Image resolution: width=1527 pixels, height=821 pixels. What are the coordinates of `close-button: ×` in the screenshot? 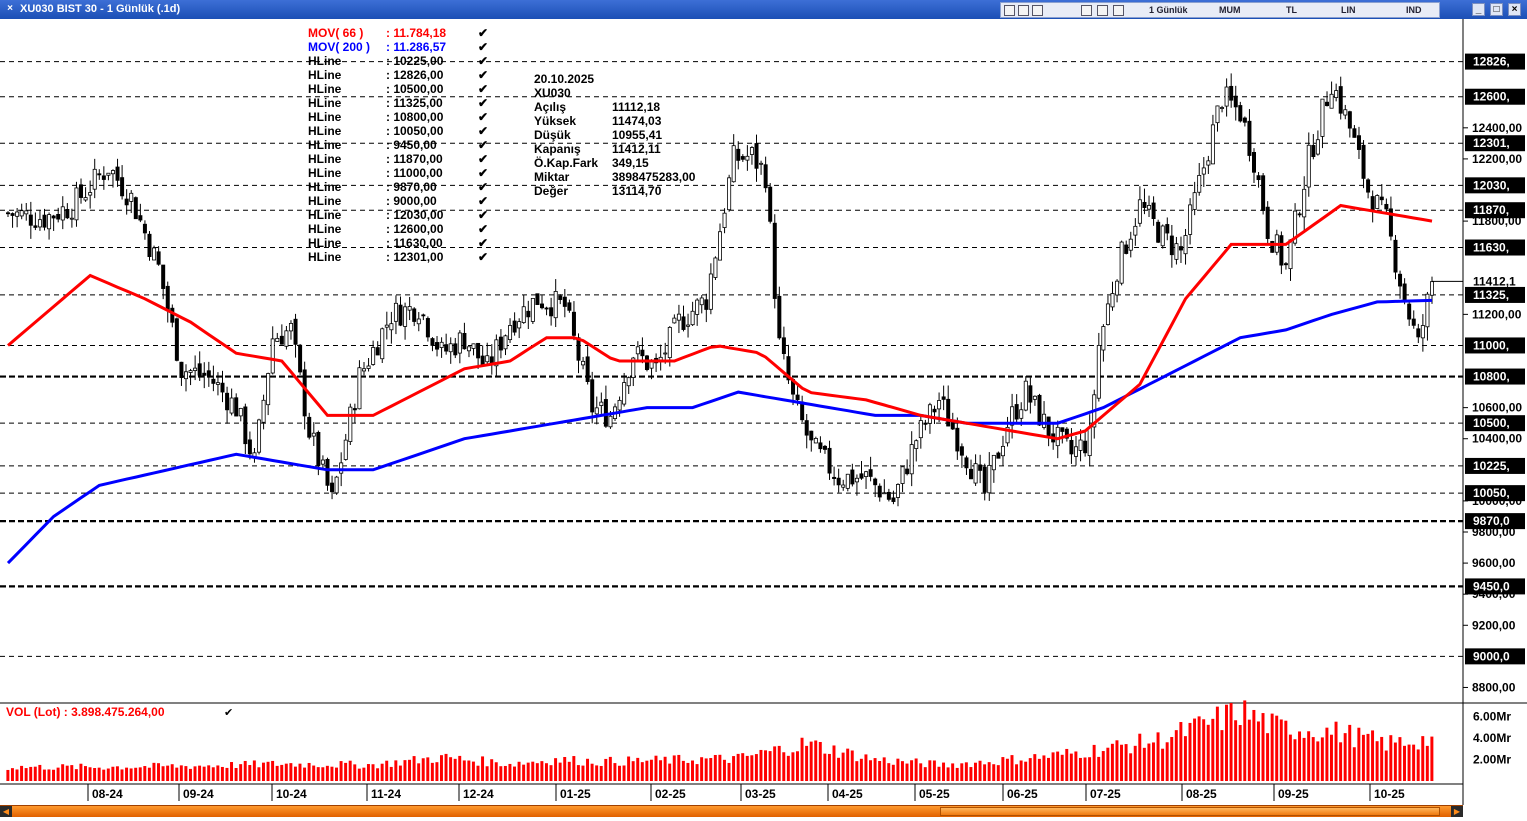 It's located at (1514, 9).